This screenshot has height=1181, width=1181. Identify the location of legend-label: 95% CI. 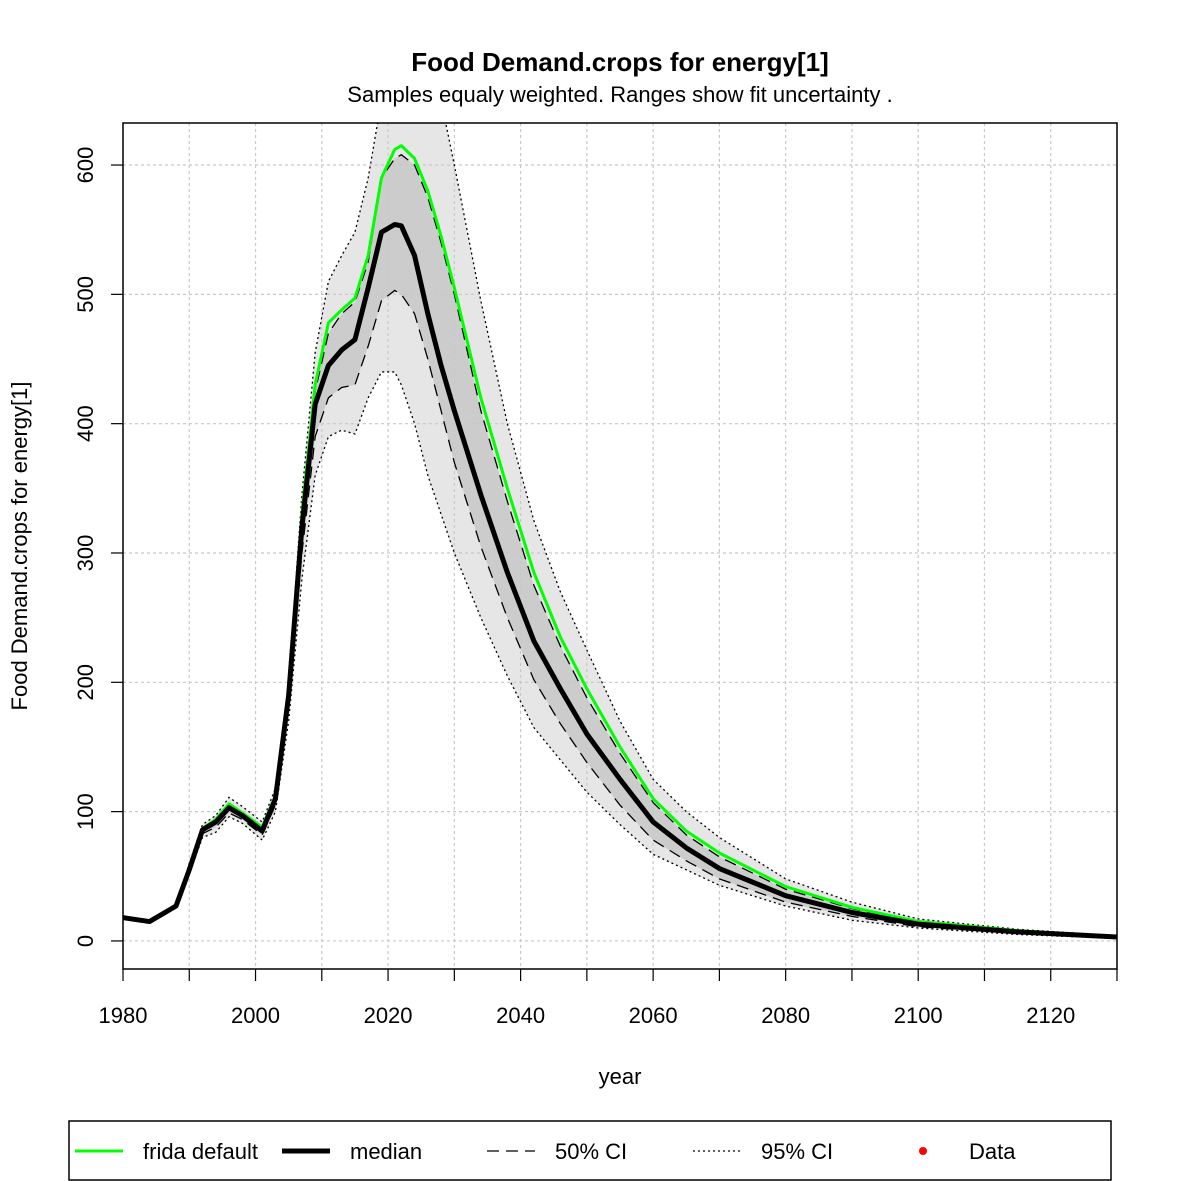
(797, 1151).